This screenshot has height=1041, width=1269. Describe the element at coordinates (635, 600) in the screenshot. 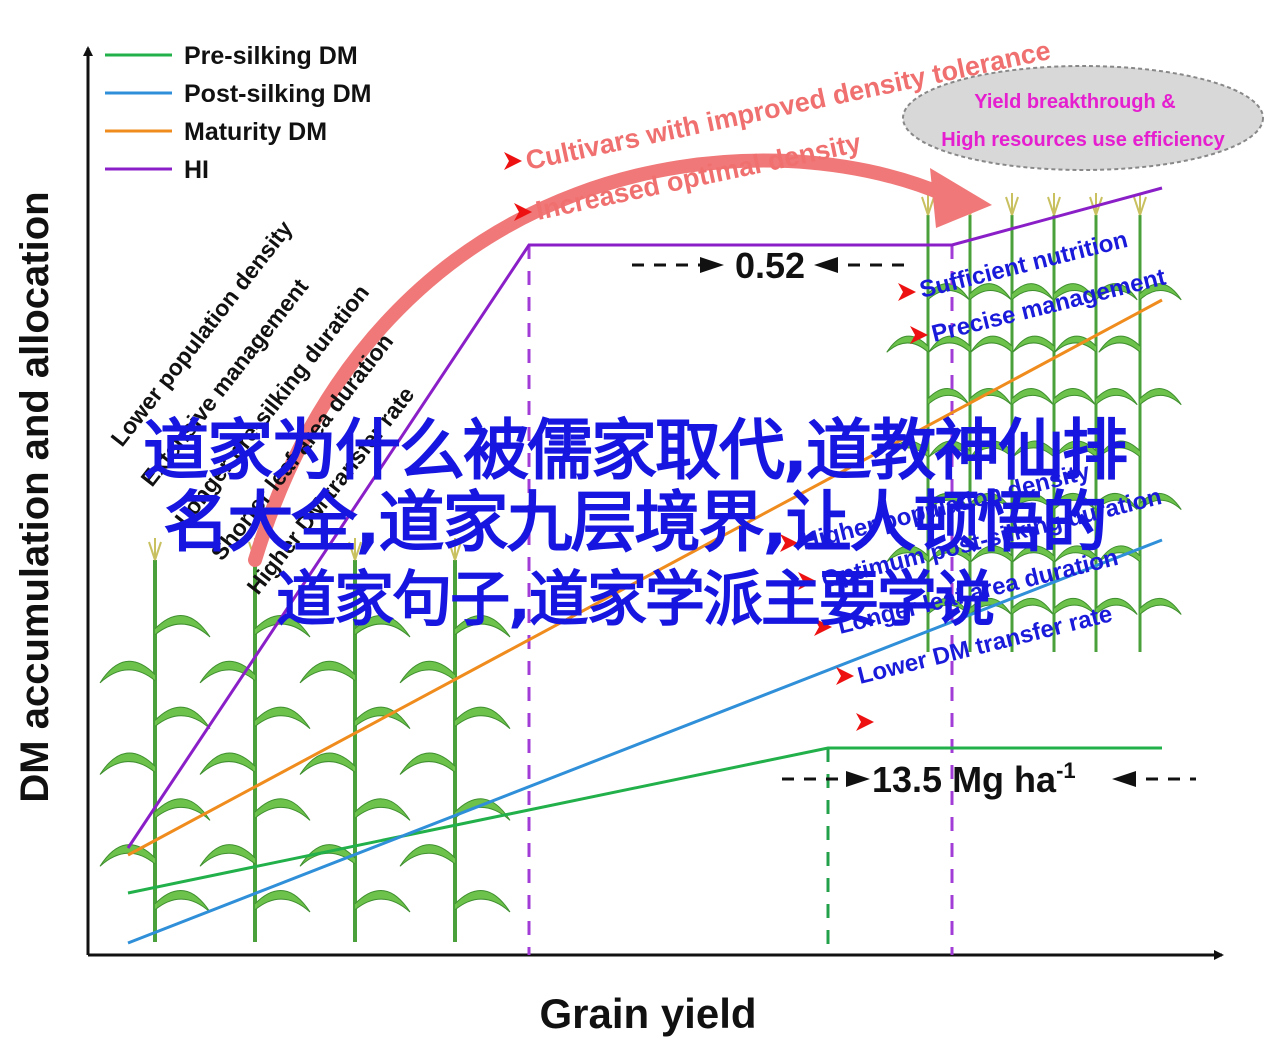

I see `overlay-title-line-3: 道家句子,道家学派主要学说` at that location.